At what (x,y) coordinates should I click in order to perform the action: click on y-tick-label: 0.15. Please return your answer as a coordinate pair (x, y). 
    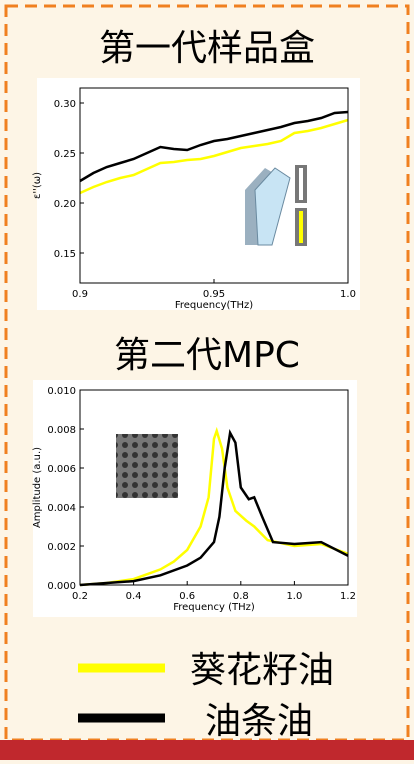
    Looking at the image, I should click on (65, 254).